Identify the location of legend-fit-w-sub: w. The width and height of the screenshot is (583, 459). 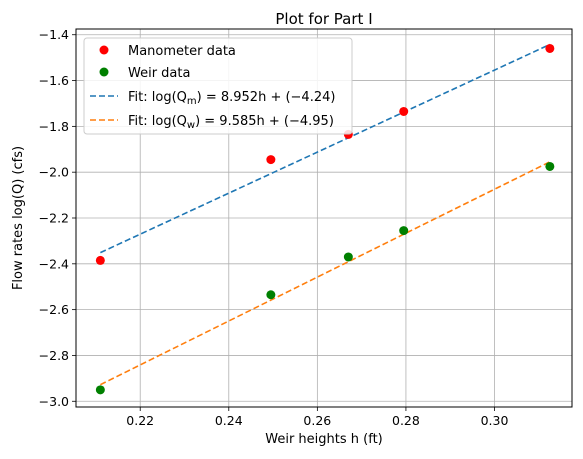
(191, 125).